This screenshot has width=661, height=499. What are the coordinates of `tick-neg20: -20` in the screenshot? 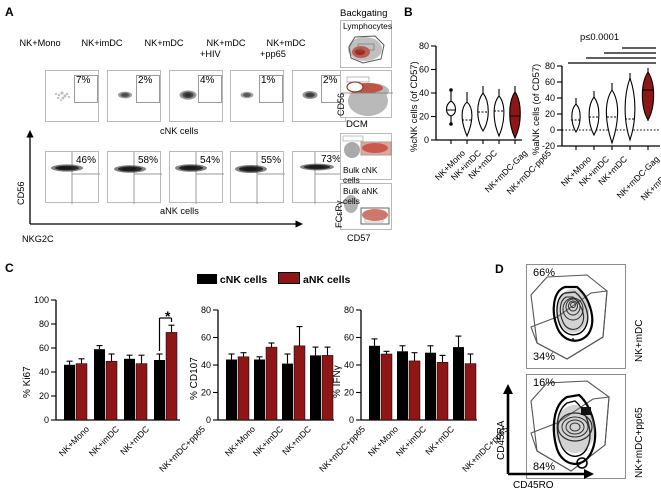 It's located at (548, 146).